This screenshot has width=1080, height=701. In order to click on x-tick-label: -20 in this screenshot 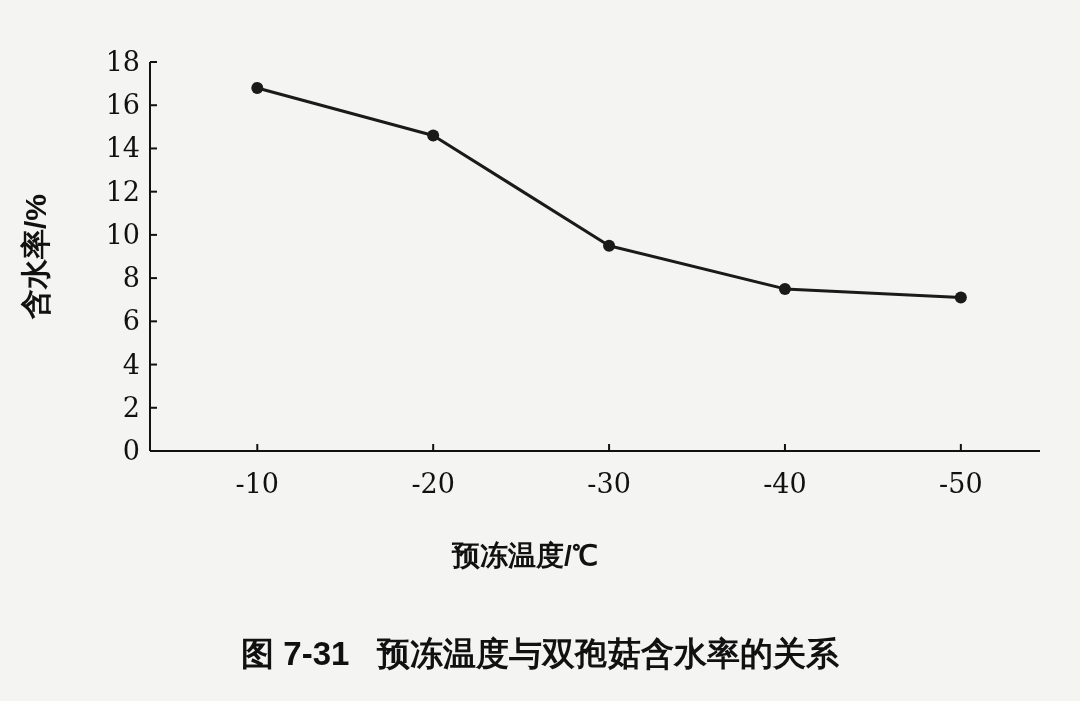, I will do `click(433, 483)`.